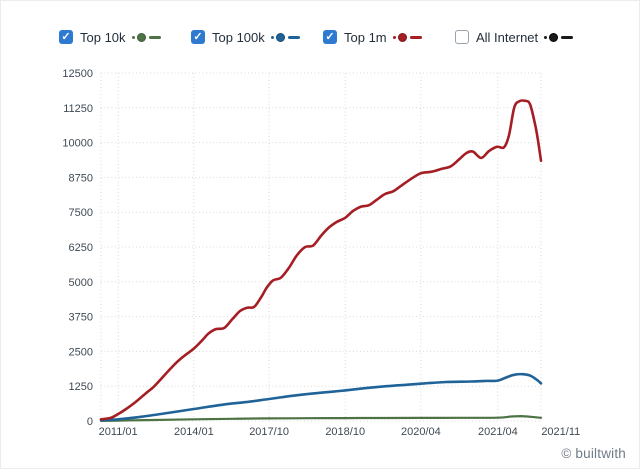  I want to click on legend-item-top-1m: Top 1m, so click(389, 37).